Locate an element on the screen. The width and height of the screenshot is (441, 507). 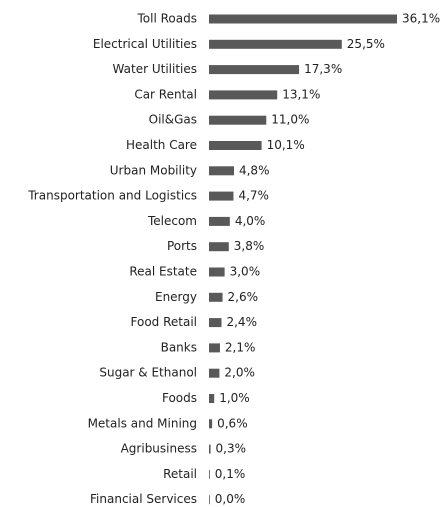
value-label: 2,6% is located at coordinates (243, 297).